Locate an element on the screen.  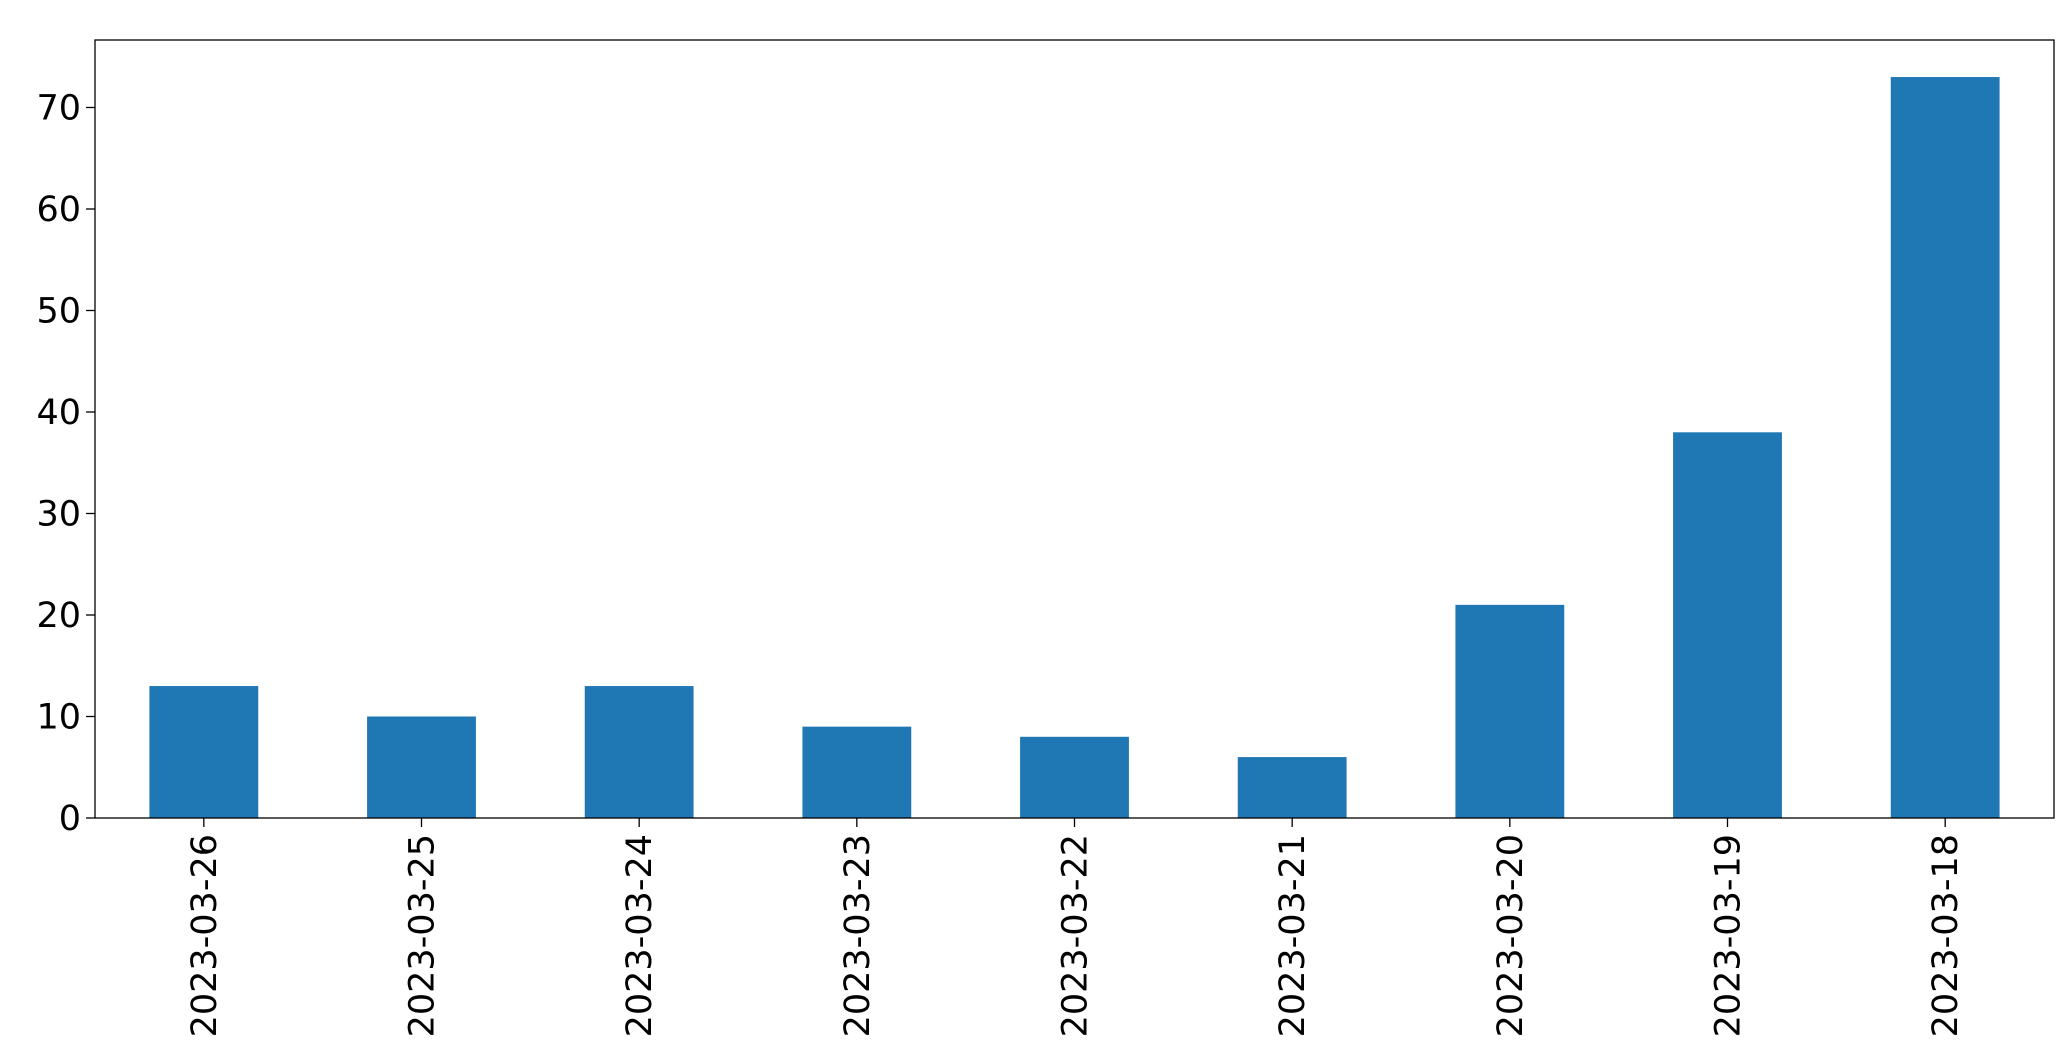
x-tick-label: 2023-03-23 is located at coordinates (858, 935).